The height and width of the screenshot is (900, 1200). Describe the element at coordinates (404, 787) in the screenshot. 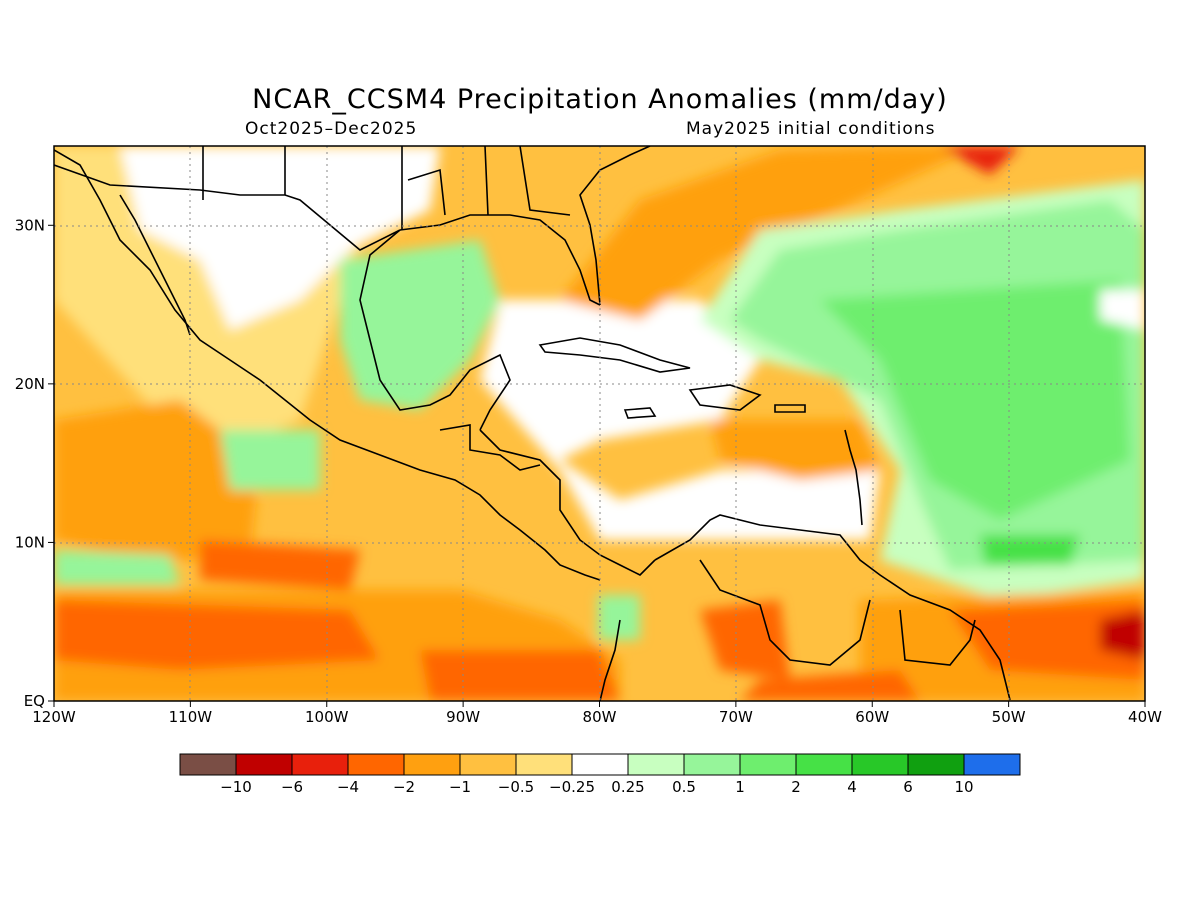

I see `colorbar-label: −2` at that location.